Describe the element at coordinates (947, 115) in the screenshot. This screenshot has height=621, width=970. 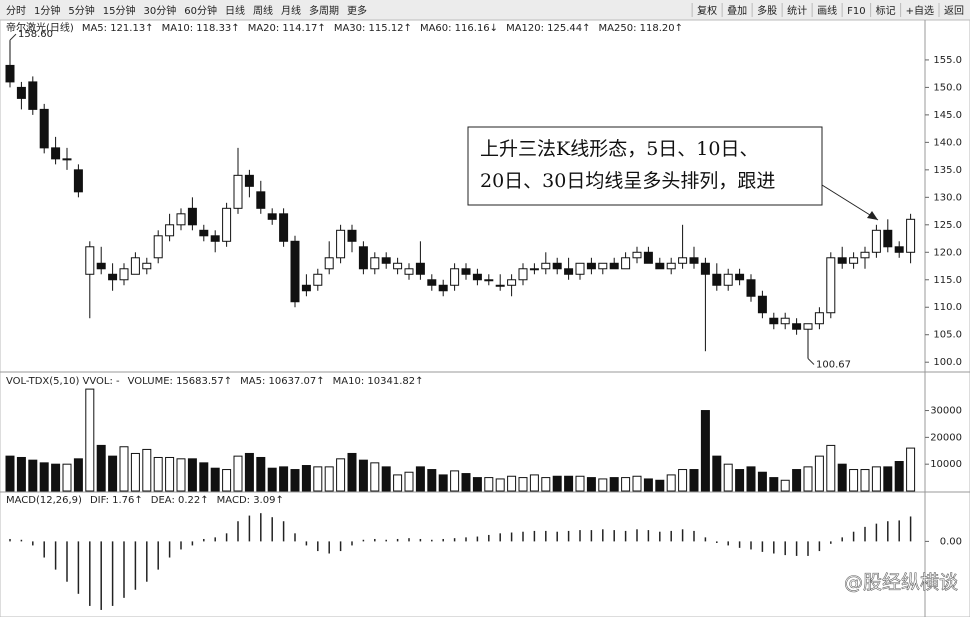
I see `y-tick-label: 145.0` at that location.